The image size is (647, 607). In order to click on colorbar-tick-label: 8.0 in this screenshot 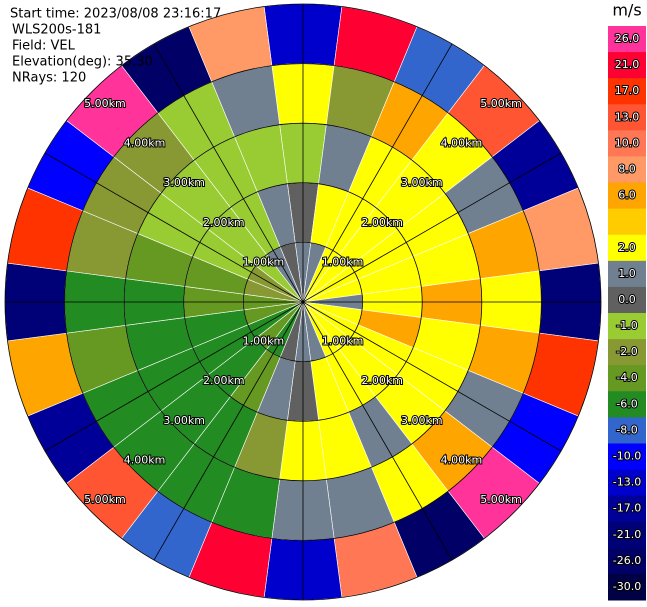, I will do `click(627, 169)`.